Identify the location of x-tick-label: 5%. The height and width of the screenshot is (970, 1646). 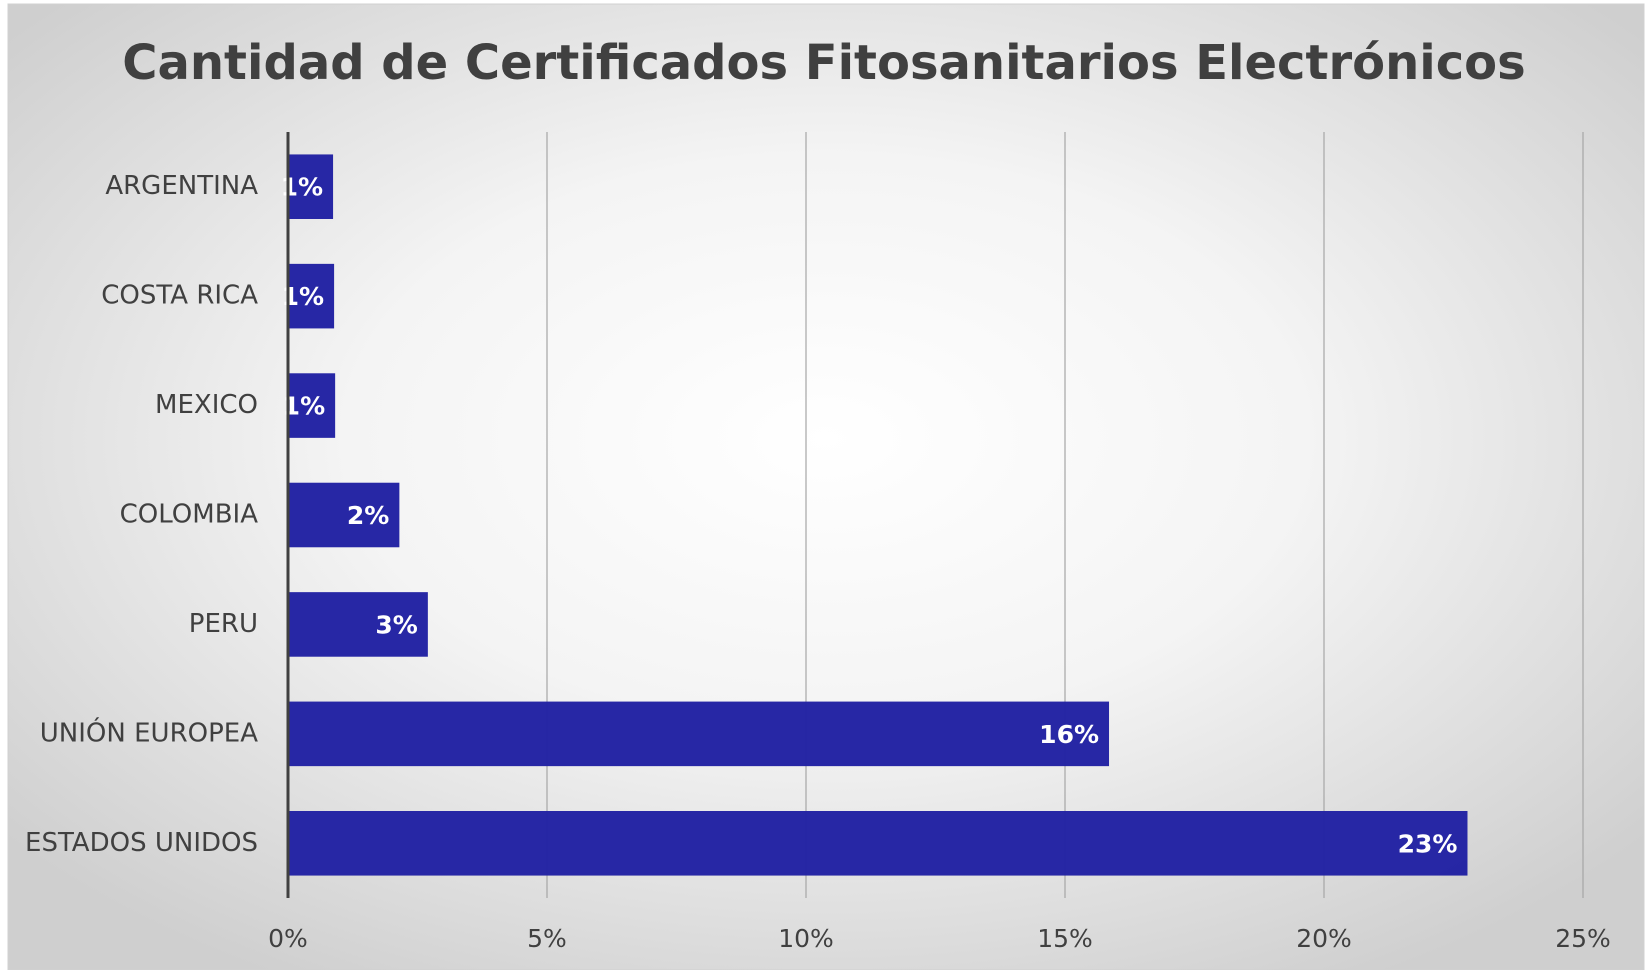
(547, 938).